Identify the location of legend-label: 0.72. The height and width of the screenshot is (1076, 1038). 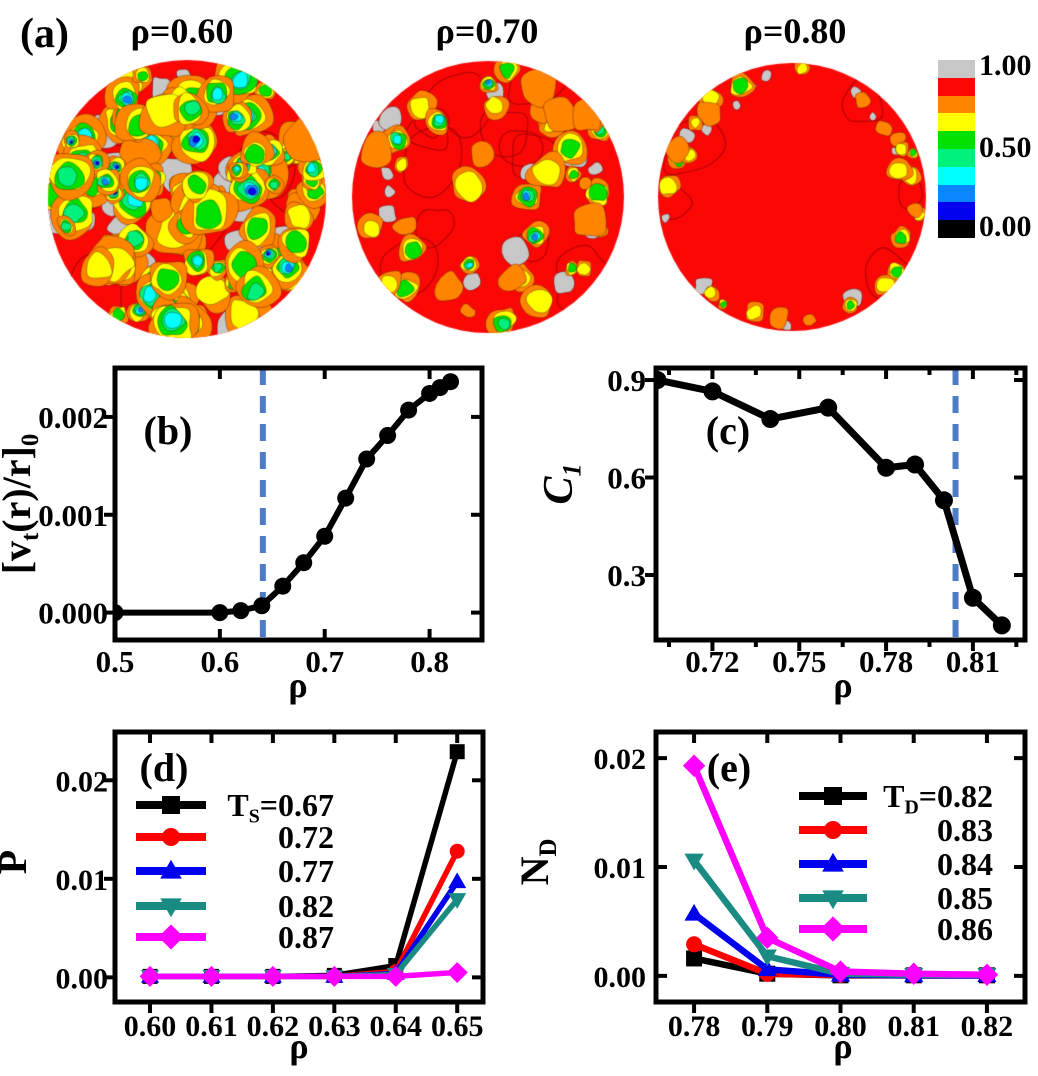
(306, 837).